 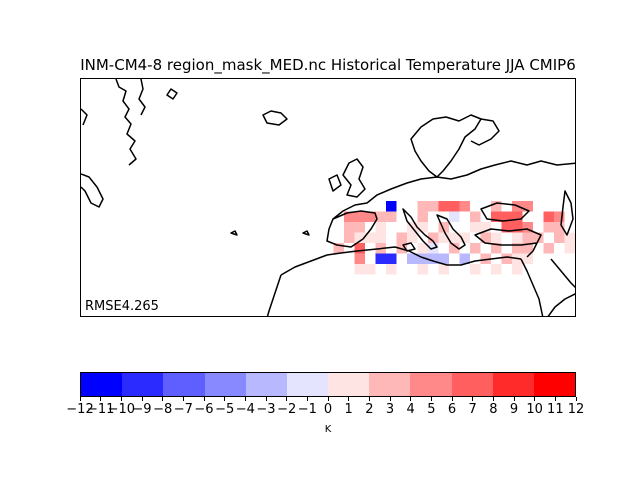 I want to click on colorbar-tick-label: −10, so click(x=121, y=409).